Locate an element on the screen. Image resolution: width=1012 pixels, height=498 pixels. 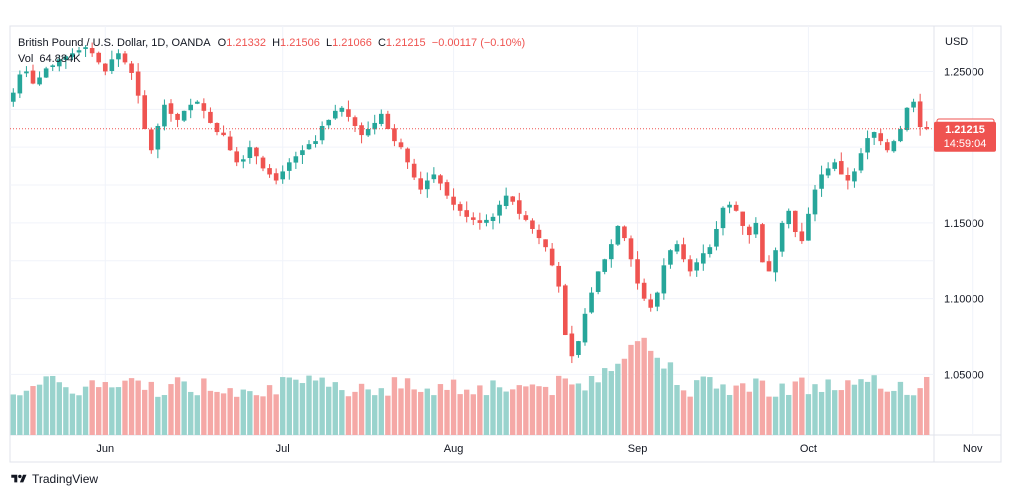
tradingview-branding: TradingView is located at coordinates (54, 479).